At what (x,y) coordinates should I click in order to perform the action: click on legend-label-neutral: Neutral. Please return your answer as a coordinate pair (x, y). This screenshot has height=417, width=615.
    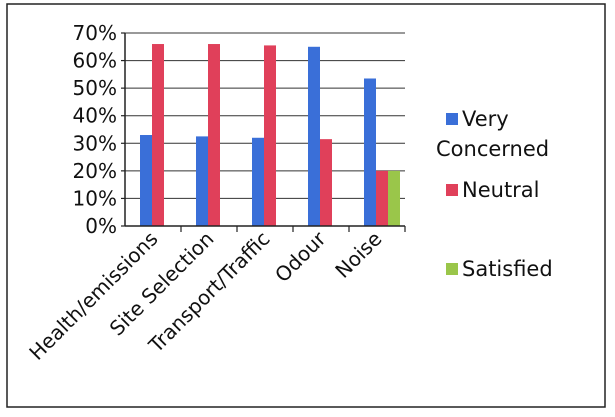
    Looking at the image, I should click on (501, 190).